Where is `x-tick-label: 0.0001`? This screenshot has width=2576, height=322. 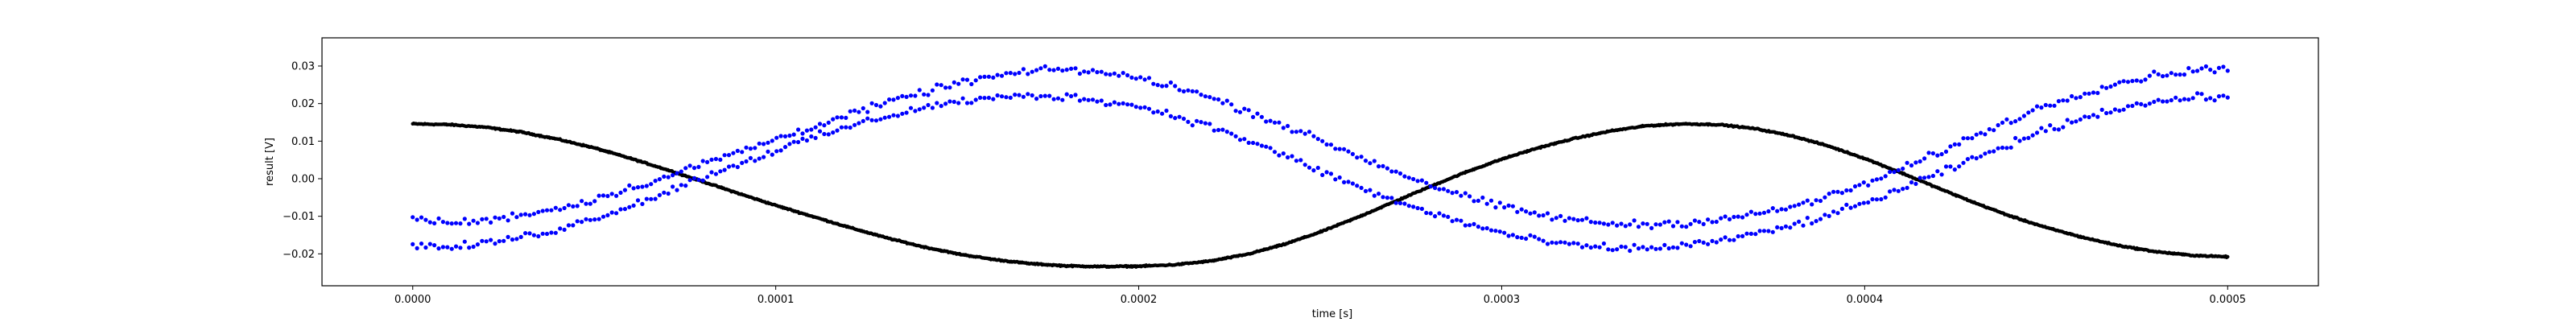 x-tick-label: 0.0001 is located at coordinates (776, 300).